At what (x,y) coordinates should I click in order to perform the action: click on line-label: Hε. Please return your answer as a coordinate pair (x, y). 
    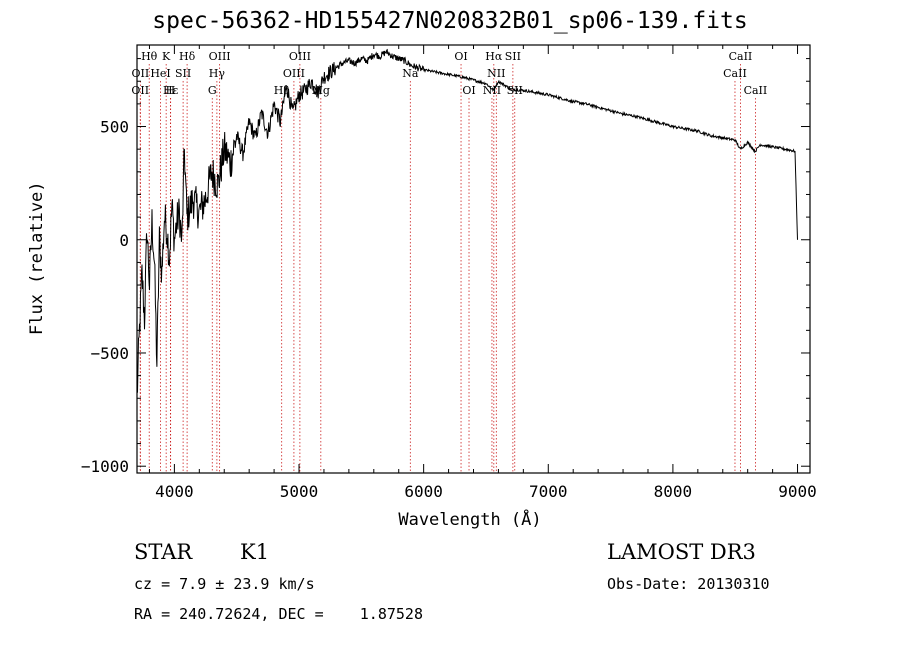
    Looking at the image, I should click on (171, 90).